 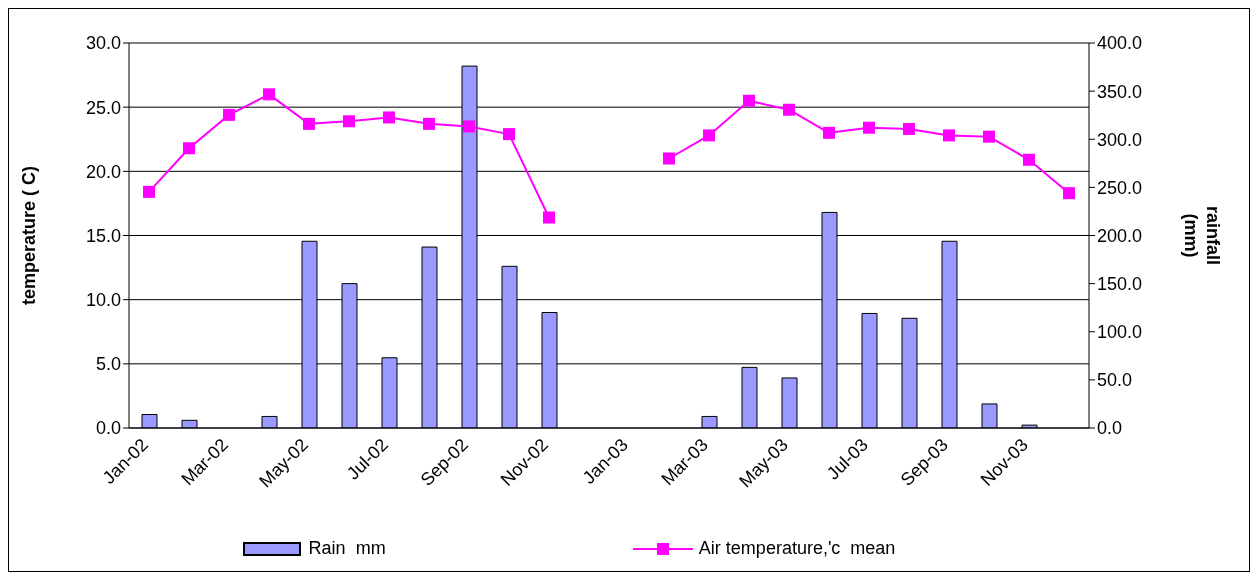 I want to click on y-tick-label: 25.0, so click(x=103, y=107).